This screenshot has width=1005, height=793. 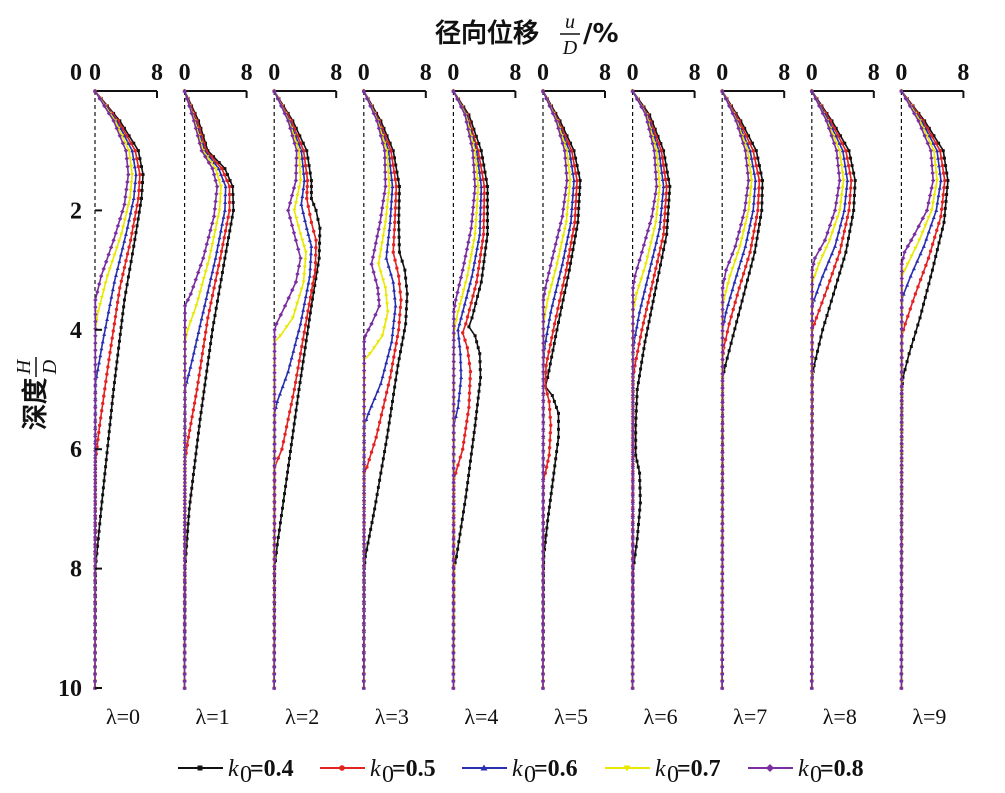 I want to click on x-tick-label: 0, so click(x=453, y=73).